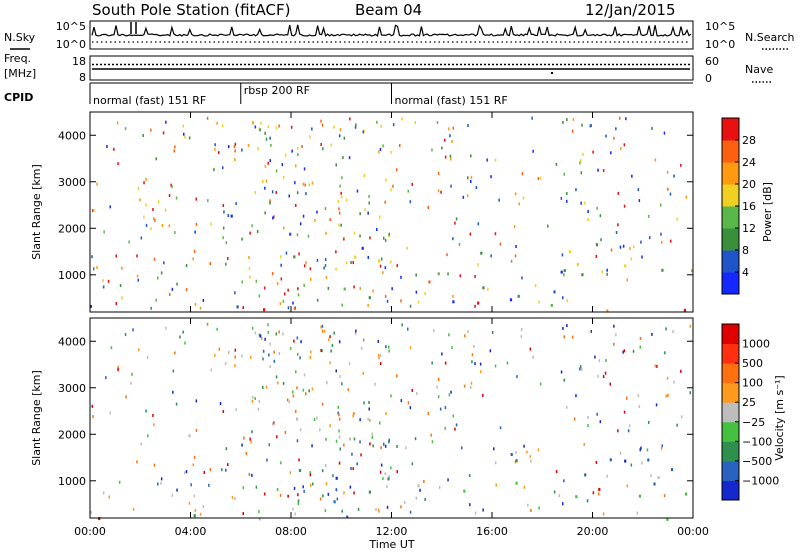 The image size is (800, 554). What do you see at coordinates (749, 140) in the screenshot?
I see `colorbar-tick-label: 28` at bounding box center [749, 140].